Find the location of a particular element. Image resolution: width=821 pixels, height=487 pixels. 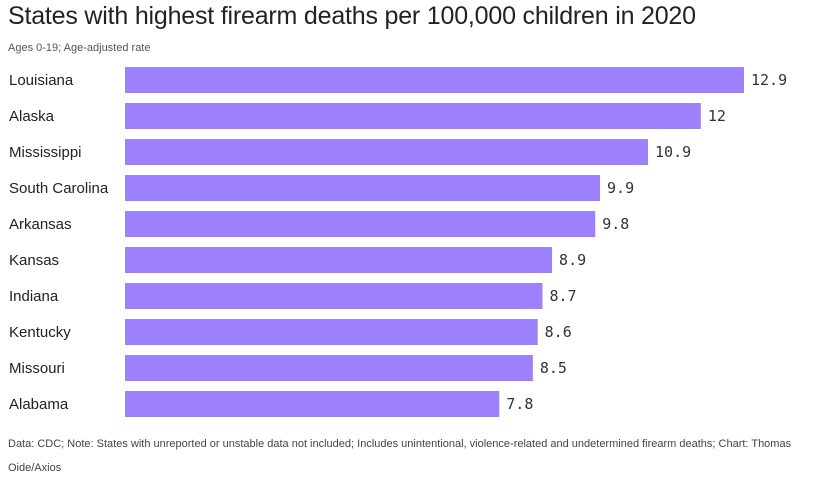

category-label: Missouri is located at coordinates (37, 368).